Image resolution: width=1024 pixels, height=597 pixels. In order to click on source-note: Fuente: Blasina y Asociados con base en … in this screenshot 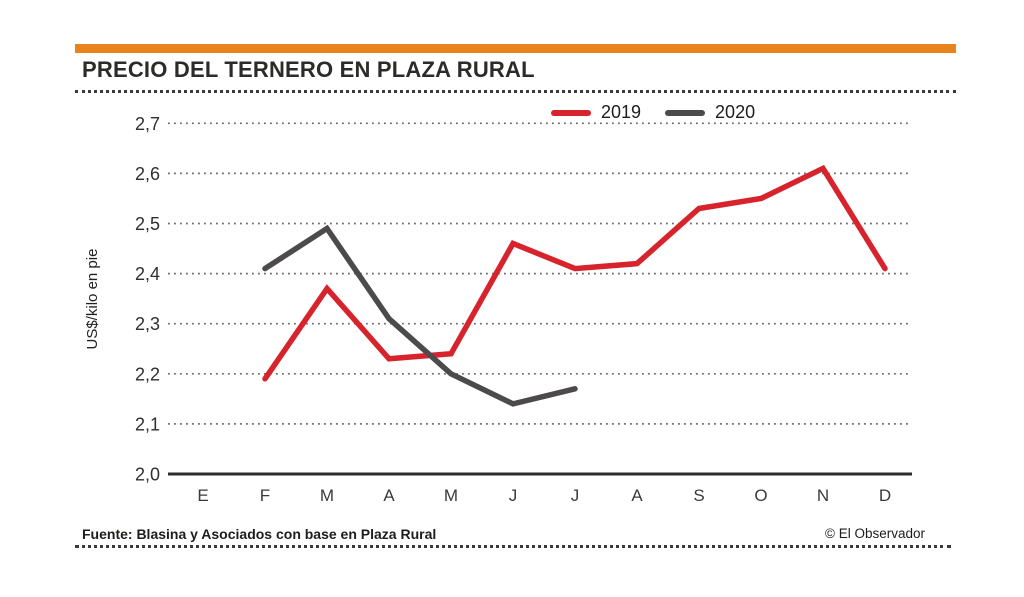, I will do `click(259, 534)`.